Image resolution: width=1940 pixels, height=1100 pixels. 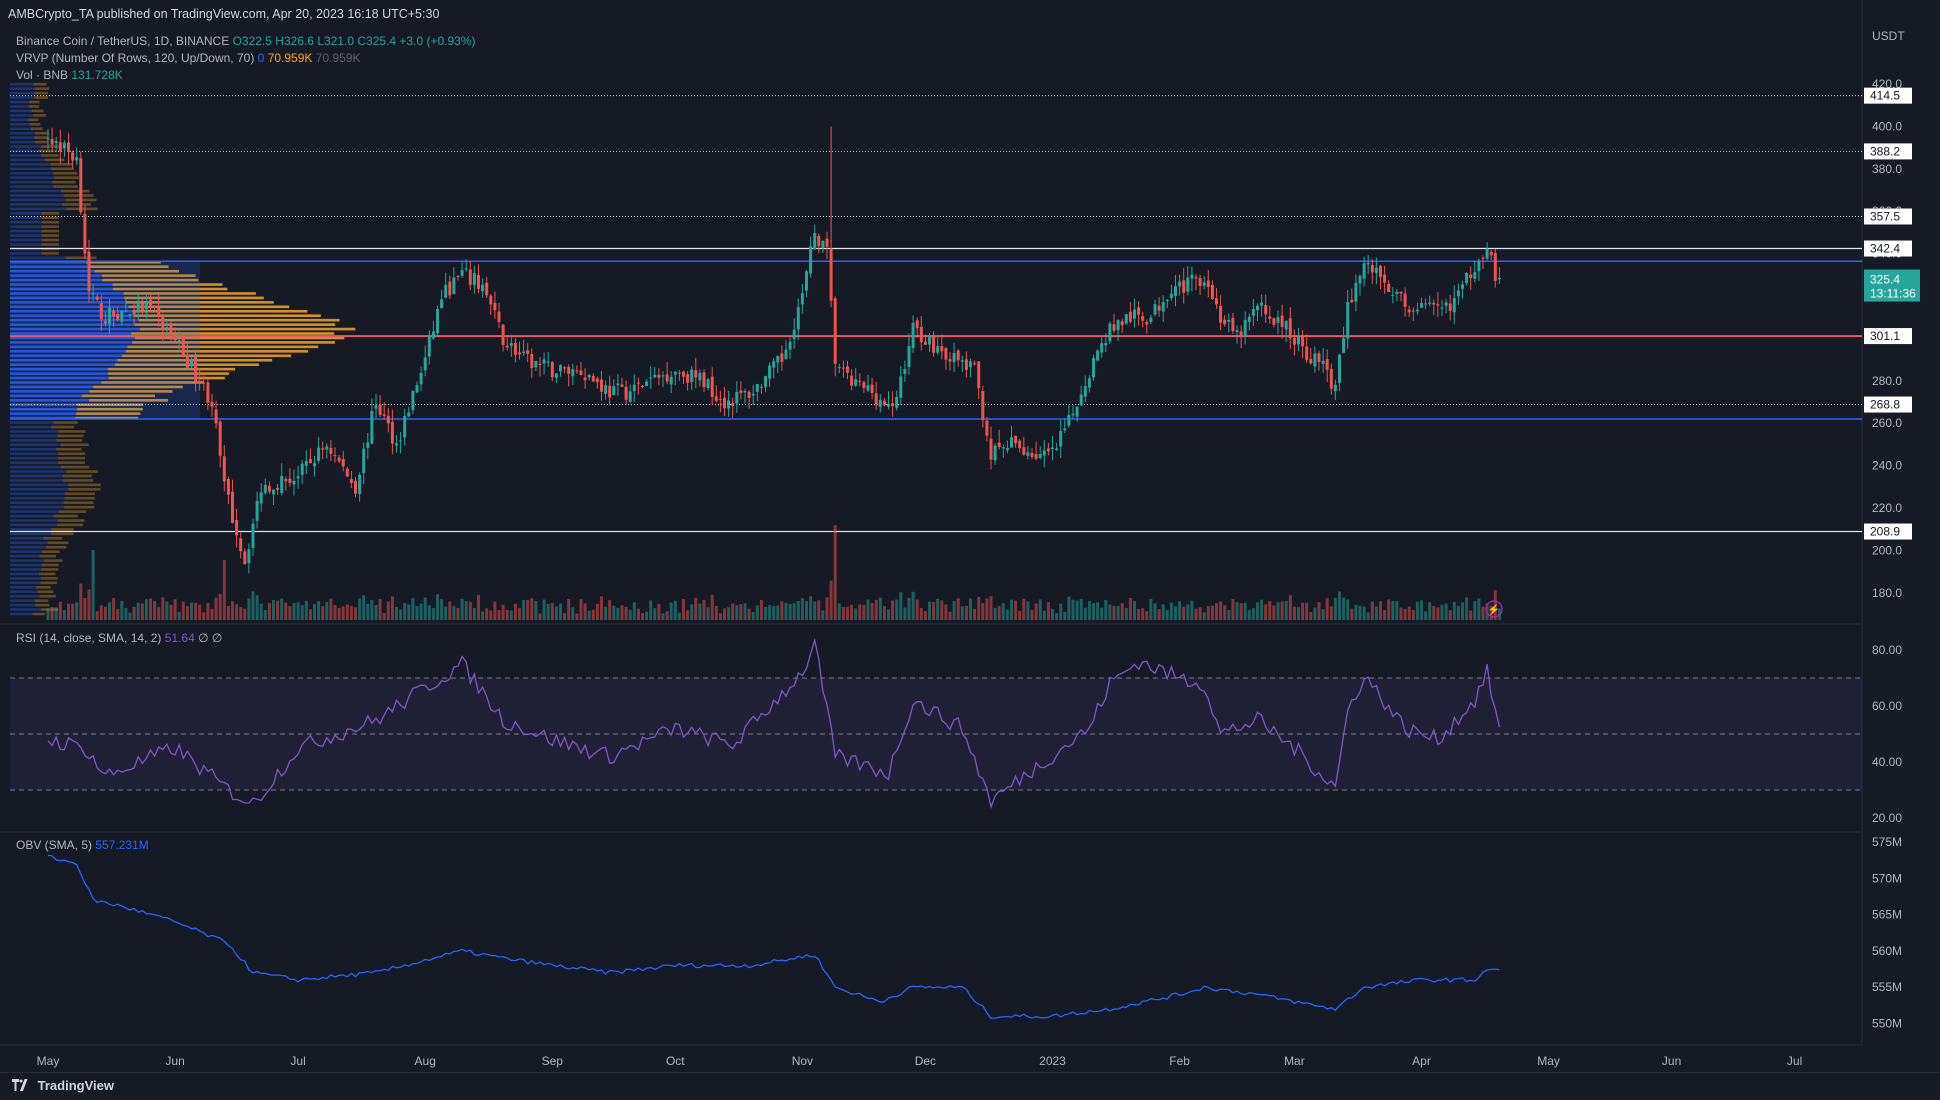 What do you see at coordinates (338, 58) in the screenshot?
I see `vrvp-value-3: 70.959K` at bounding box center [338, 58].